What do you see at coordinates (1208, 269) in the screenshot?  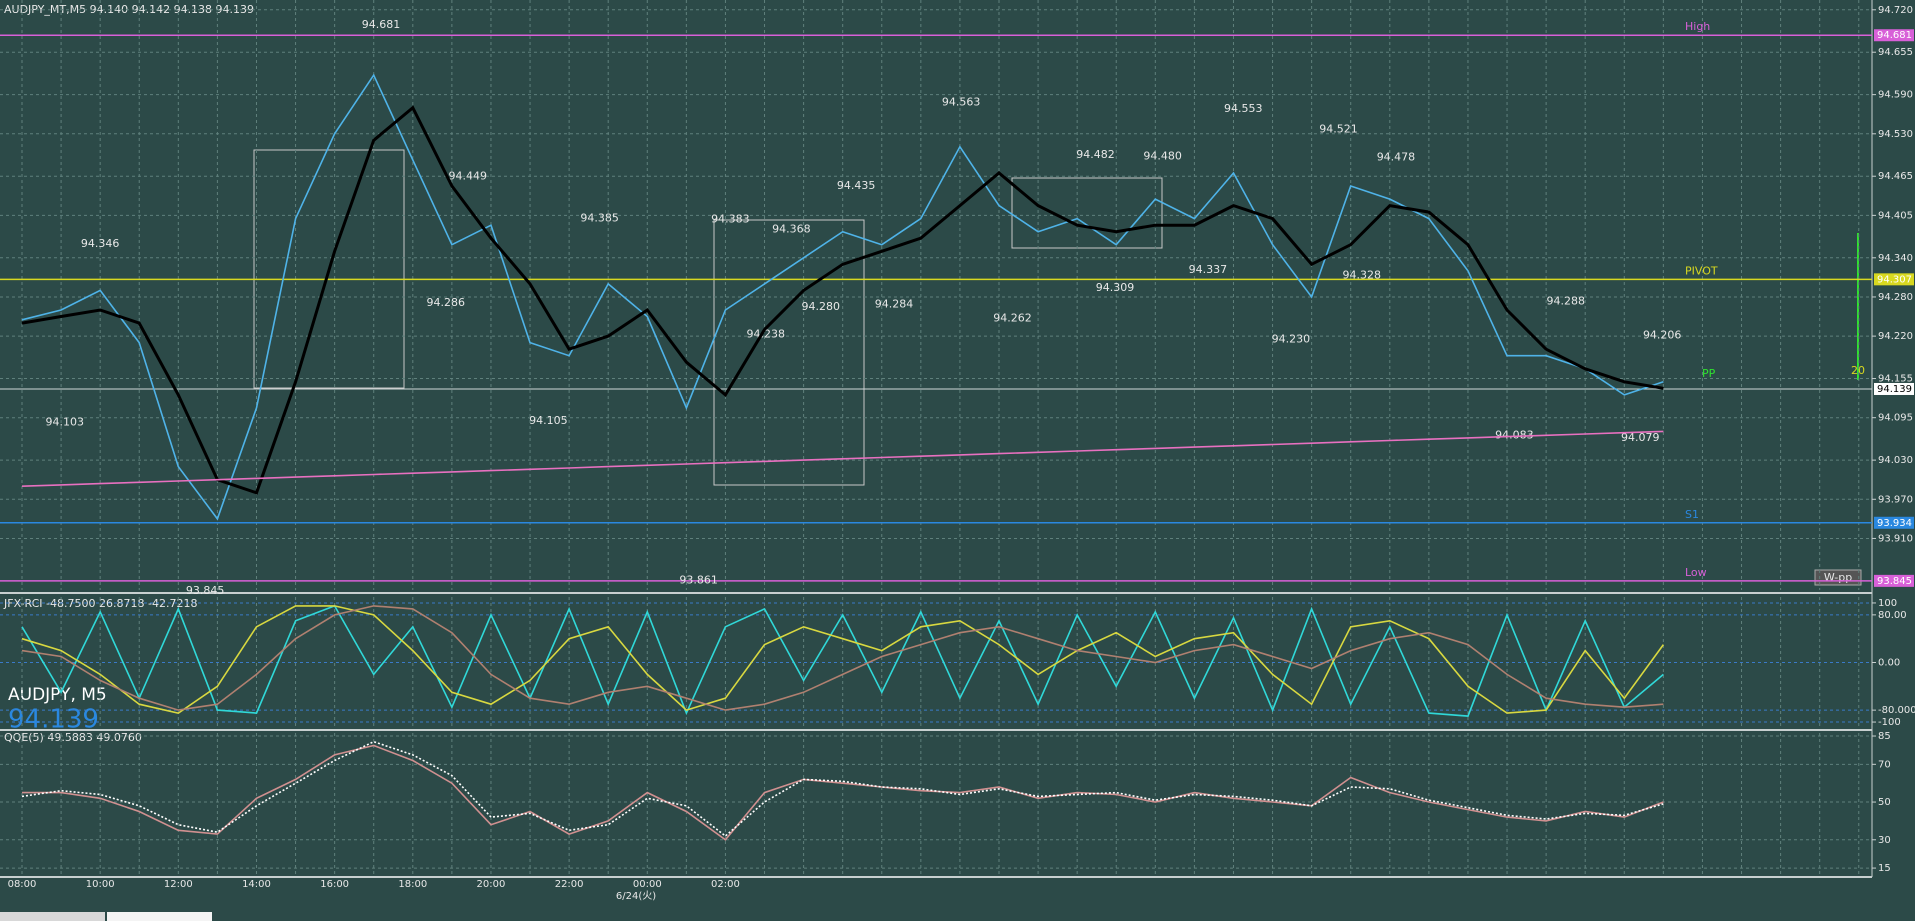 I see `price-label: 94.337` at bounding box center [1208, 269].